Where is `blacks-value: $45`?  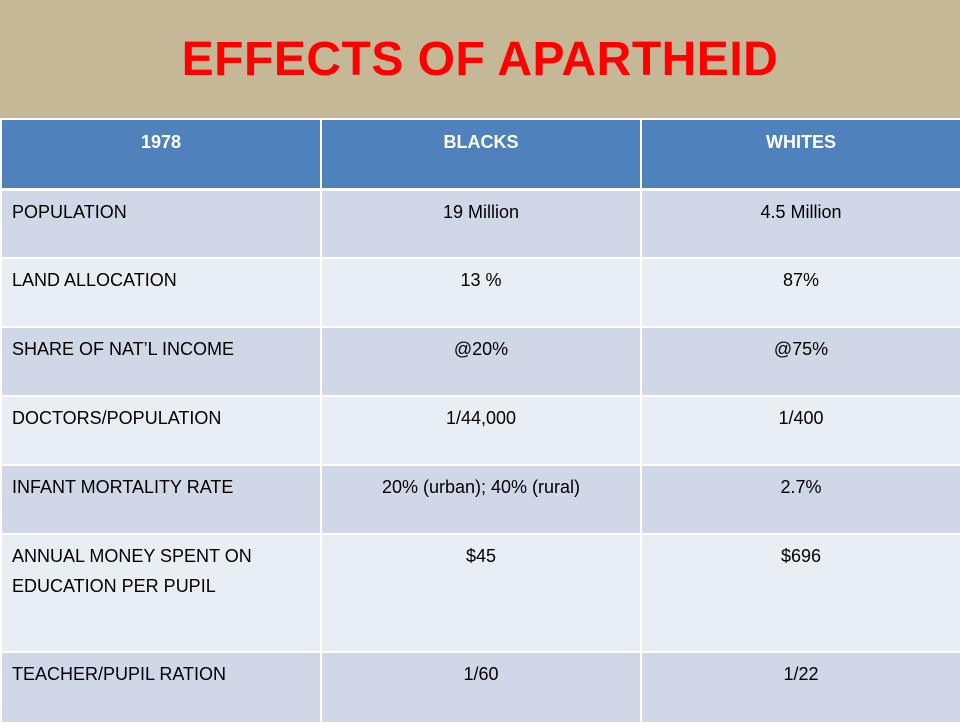
blacks-value: $45 is located at coordinates (481, 593).